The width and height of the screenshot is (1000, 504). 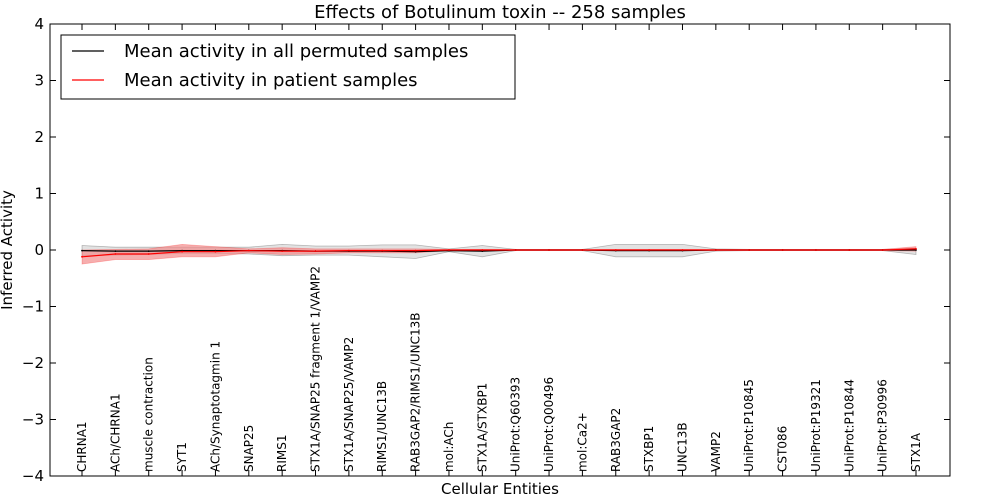 What do you see at coordinates (33, 476) in the screenshot?
I see `y-tick-label: −4` at bounding box center [33, 476].